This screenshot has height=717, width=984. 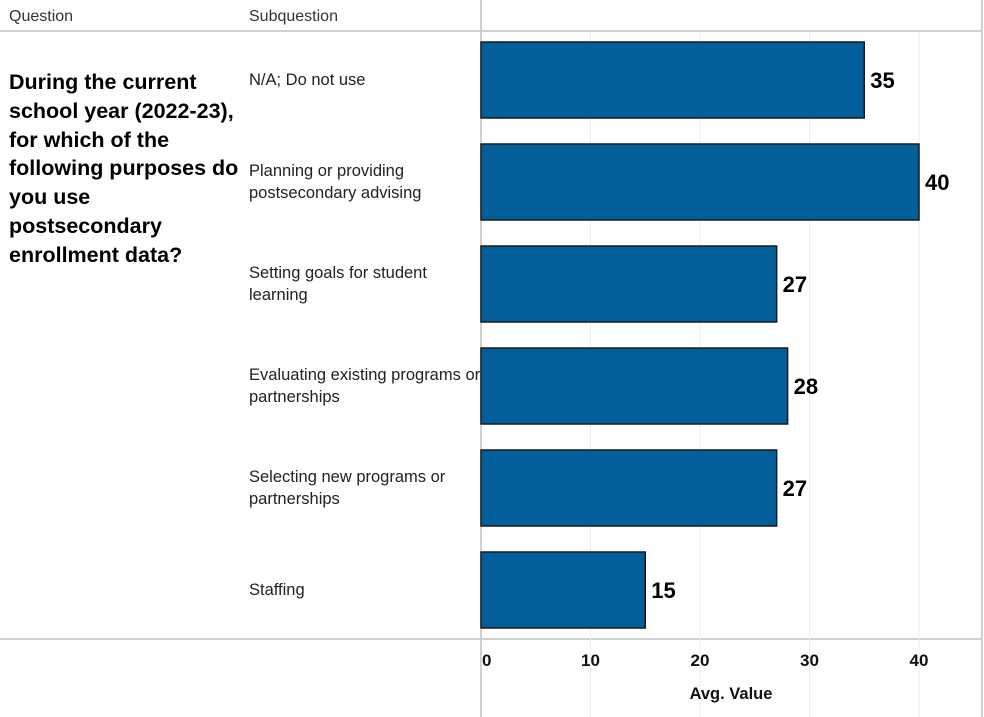 What do you see at coordinates (293, 16) in the screenshot?
I see `subquestion-column-header: Subquestion` at bounding box center [293, 16].